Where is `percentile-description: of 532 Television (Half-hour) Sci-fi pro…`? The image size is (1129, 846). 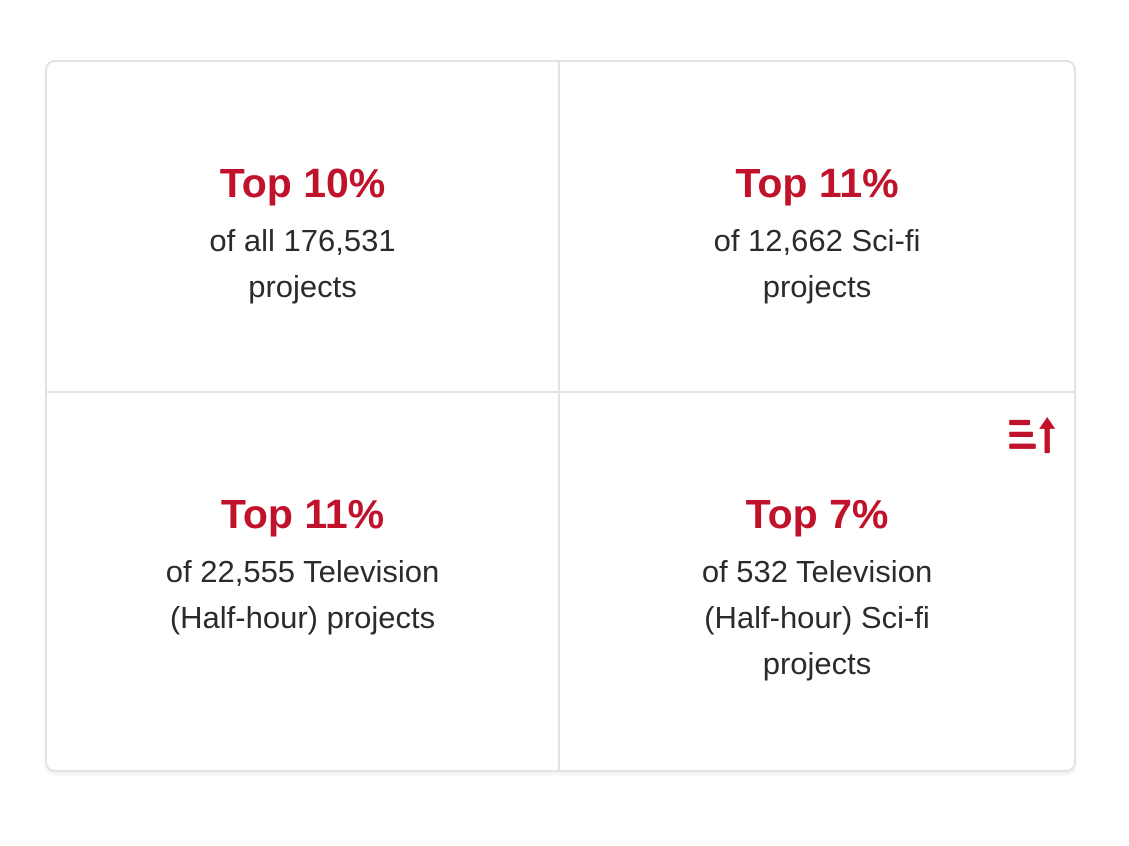 percentile-description: of 532 Television (Half-hour) Sci-fi pro… is located at coordinates (817, 618).